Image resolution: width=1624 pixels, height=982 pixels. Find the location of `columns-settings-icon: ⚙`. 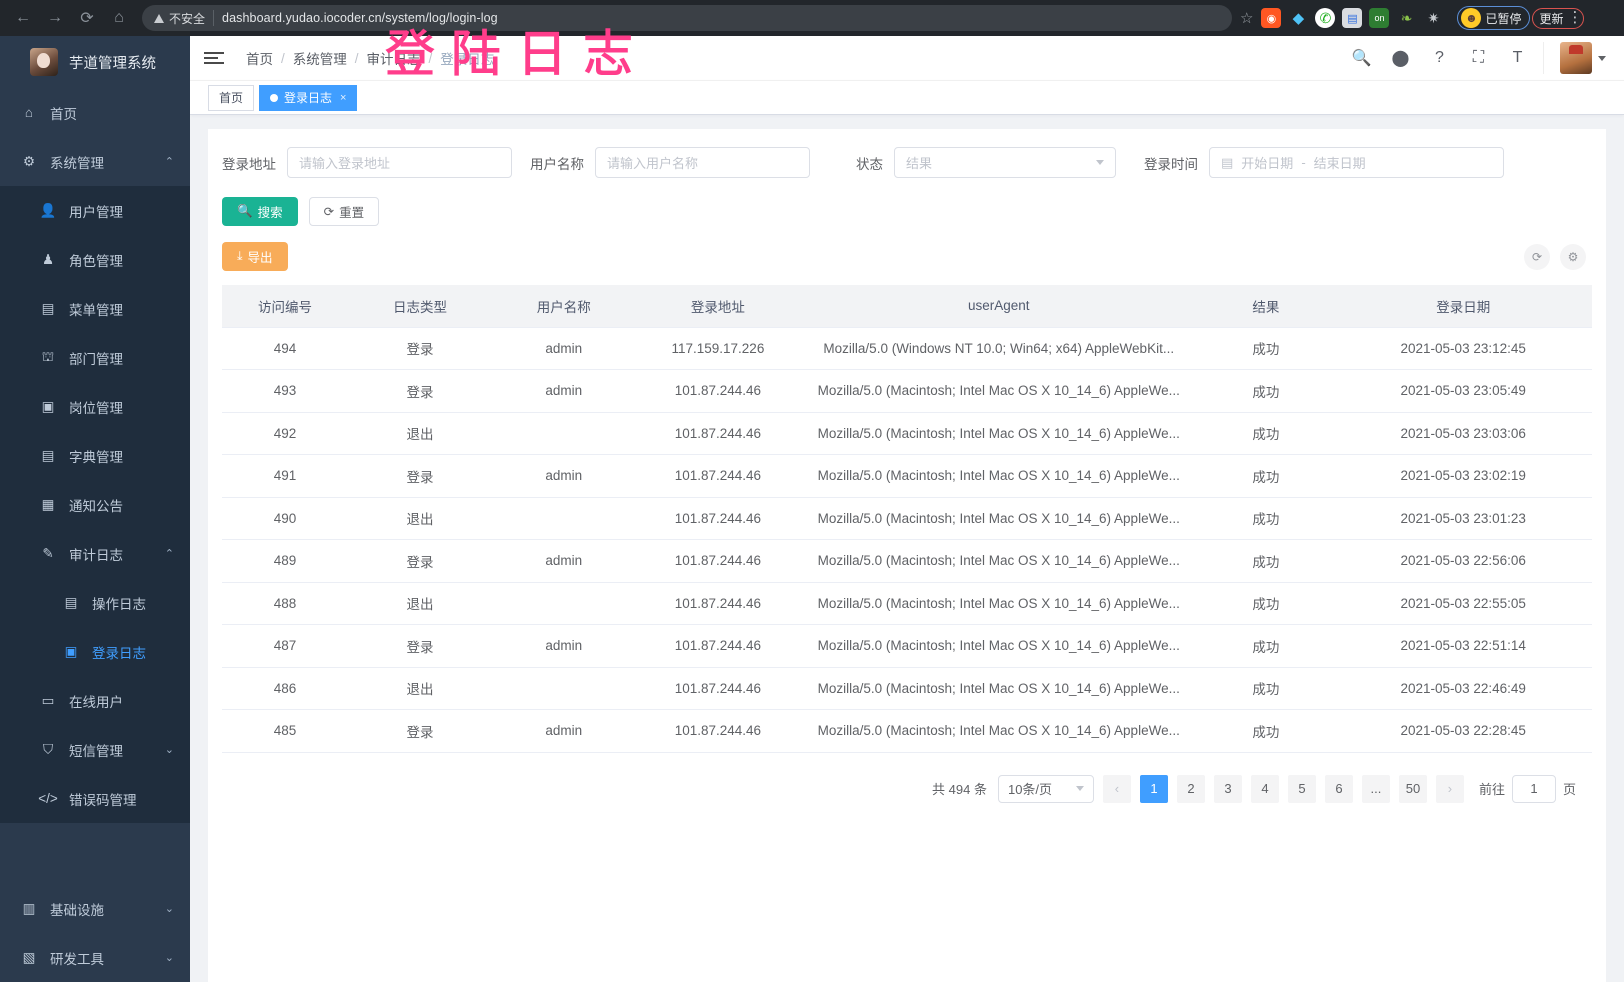

columns-settings-icon: ⚙ is located at coordinates (1573, 256).